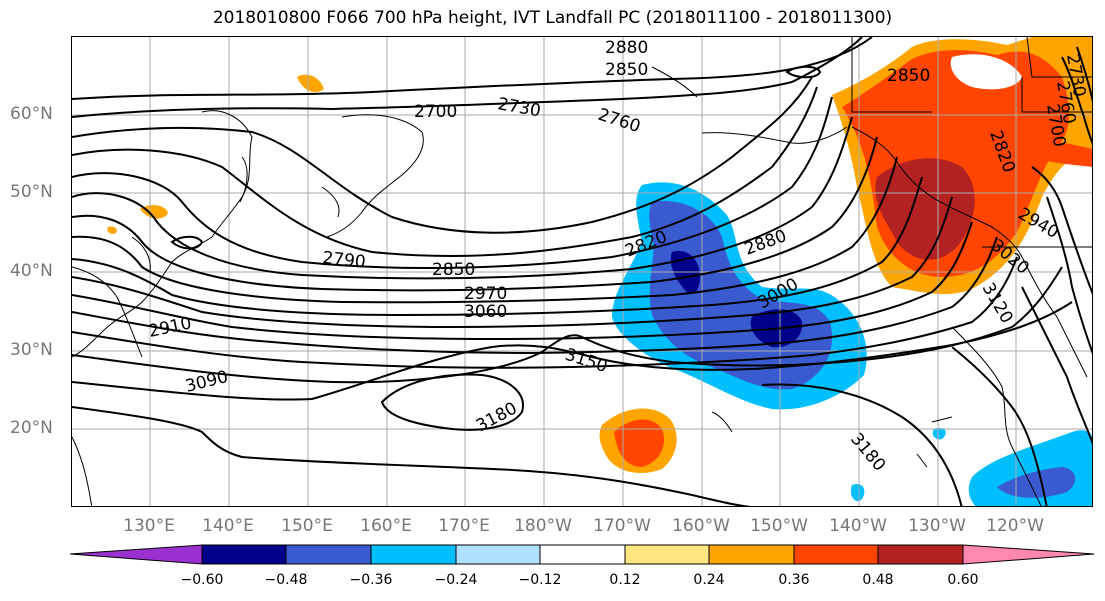 Image resolution: width=1105 pixels, height=601 pixels. I want to click on lon-label-170w: 170°W, so click(622, 526).